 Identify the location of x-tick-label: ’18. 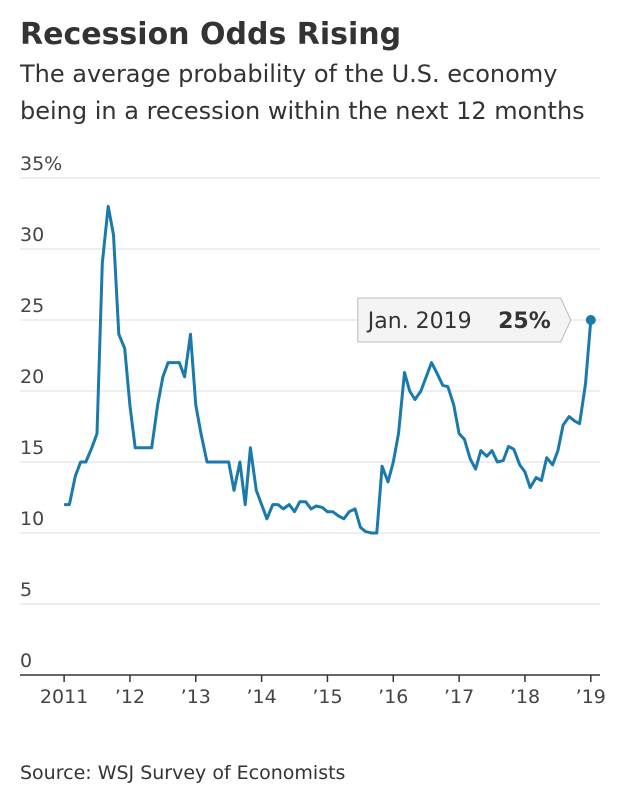
(525, 697).